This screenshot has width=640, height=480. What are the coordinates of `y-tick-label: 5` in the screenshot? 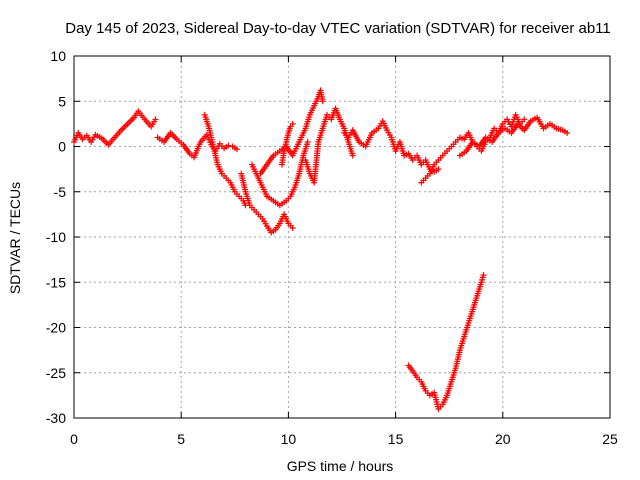 It's located at (62, 101).